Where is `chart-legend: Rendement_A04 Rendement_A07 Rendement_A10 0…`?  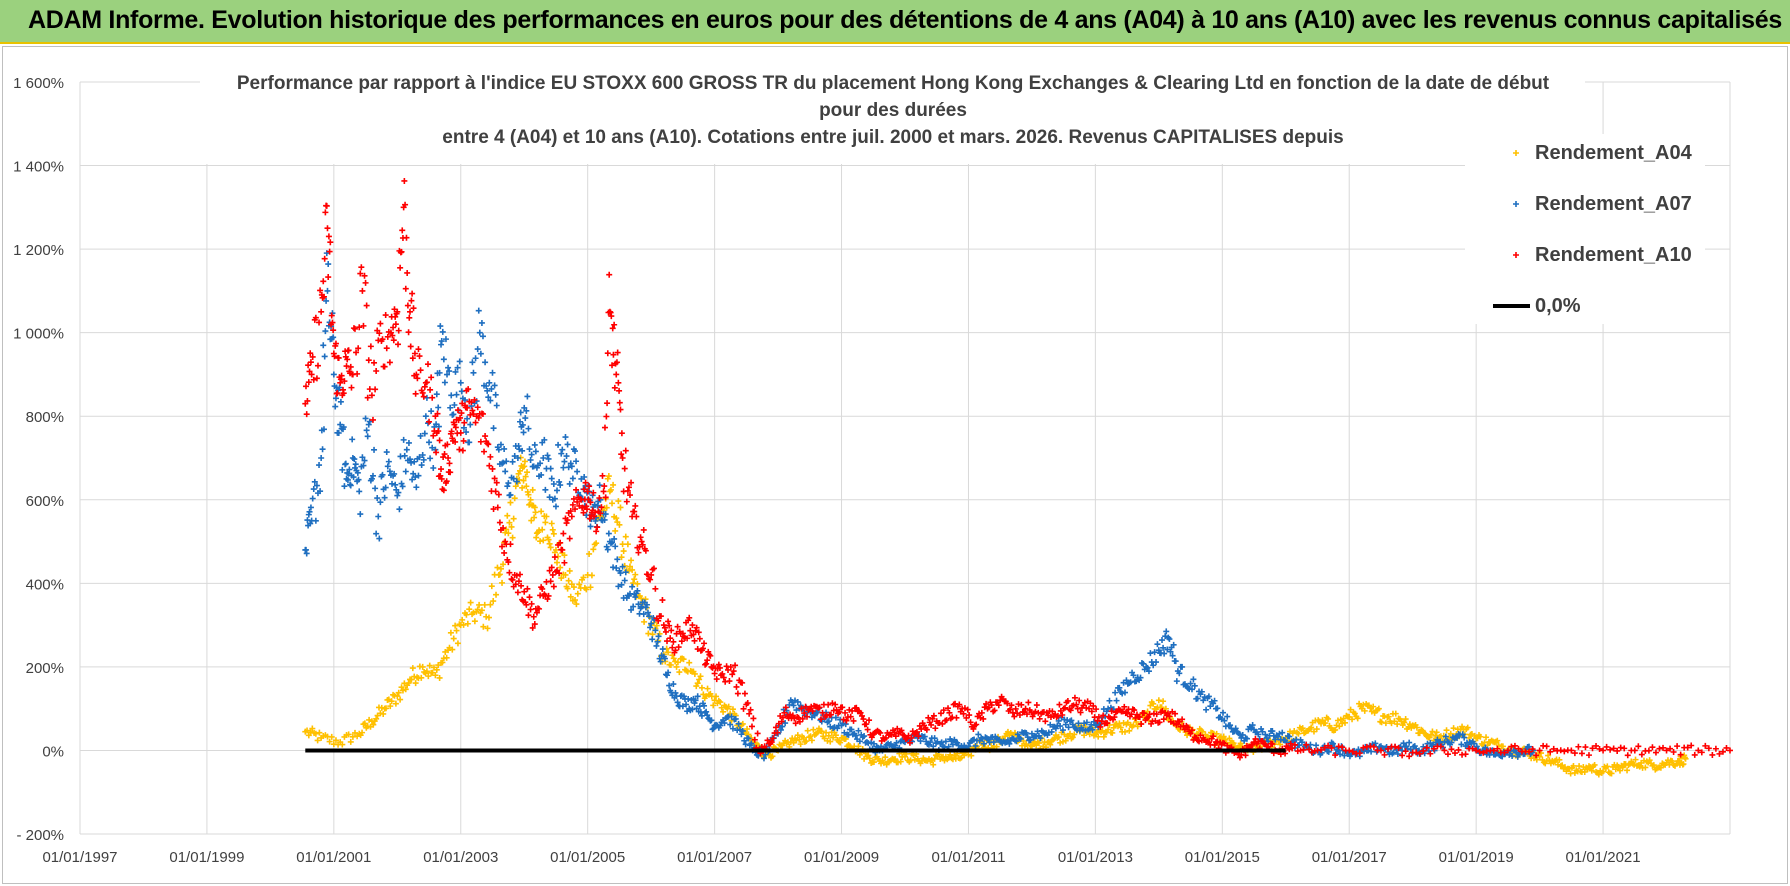 chart-legend: Rendement_A04 Rendement_A07 Rendement_A10 0… is located at coordinates (1585, 229).